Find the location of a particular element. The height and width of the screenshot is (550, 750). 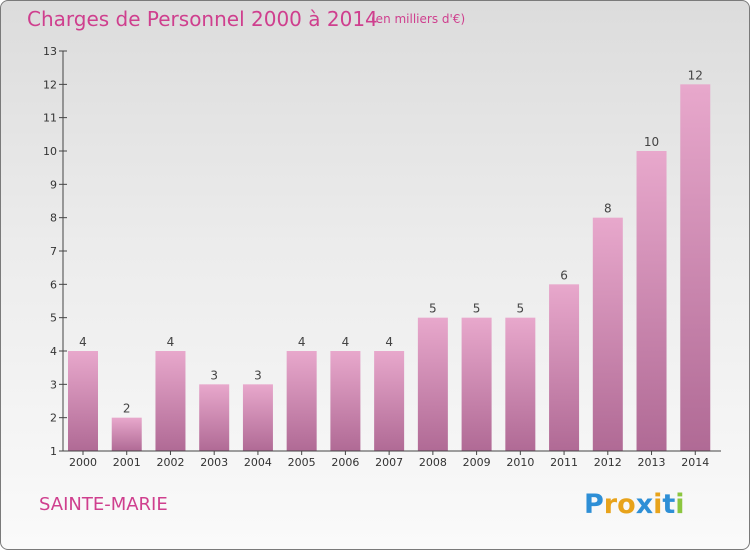

data-label-2000: 4 is located at coordinates (83, 342).